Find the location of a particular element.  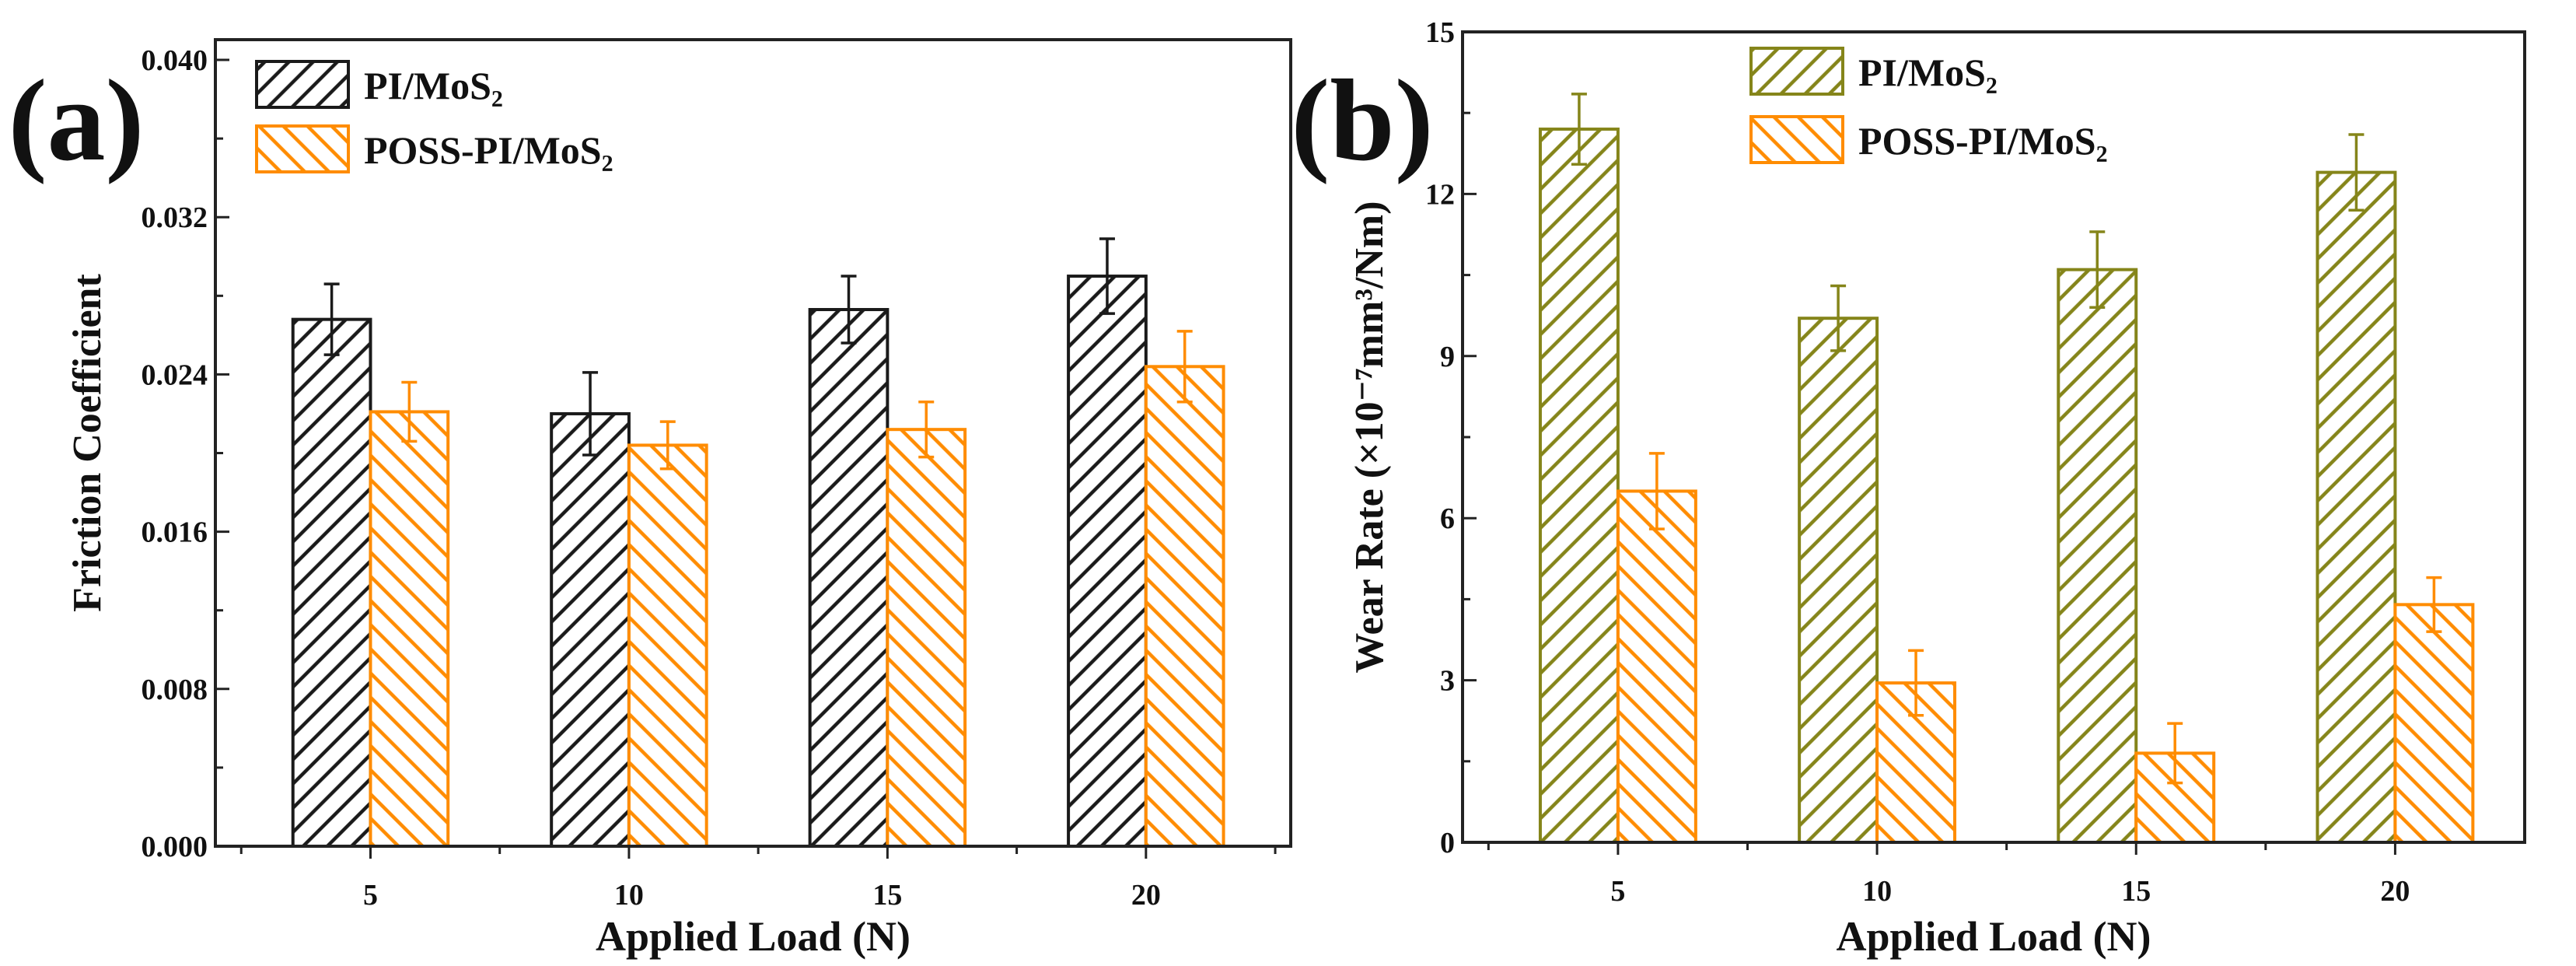

panel-label: (a) is located at coordinates (77, 121).